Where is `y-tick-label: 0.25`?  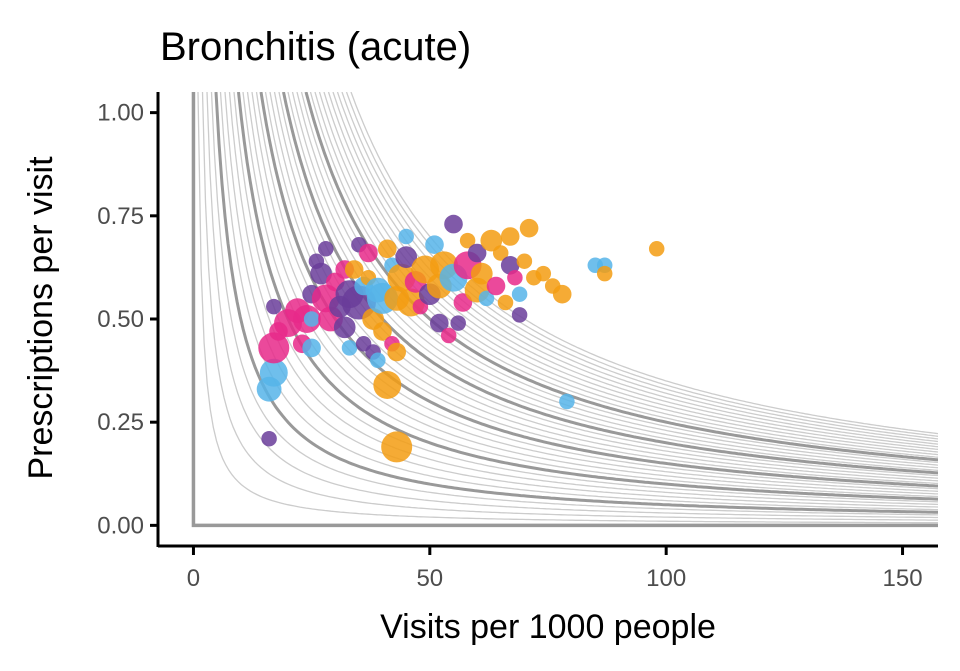
y-tick-label: 0.25 is located at coordinates (120, 422).